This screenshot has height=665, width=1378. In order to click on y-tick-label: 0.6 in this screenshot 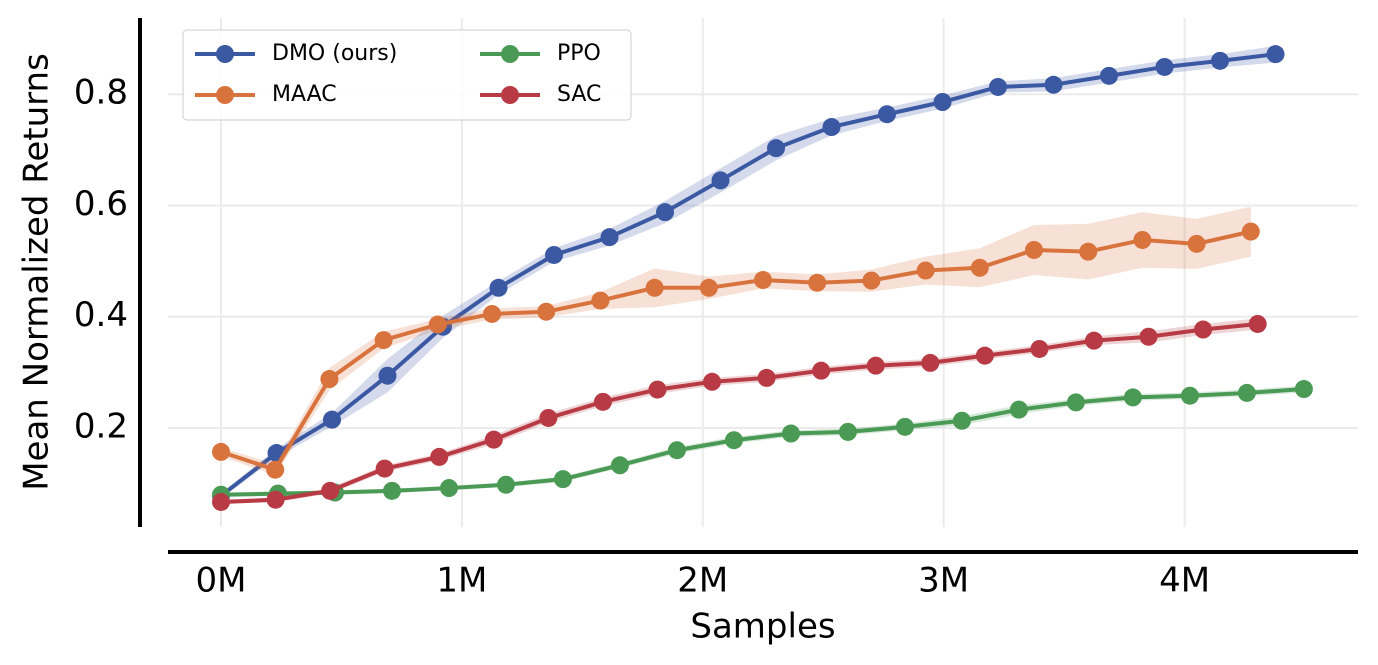, I will do `click(101, 204)`.